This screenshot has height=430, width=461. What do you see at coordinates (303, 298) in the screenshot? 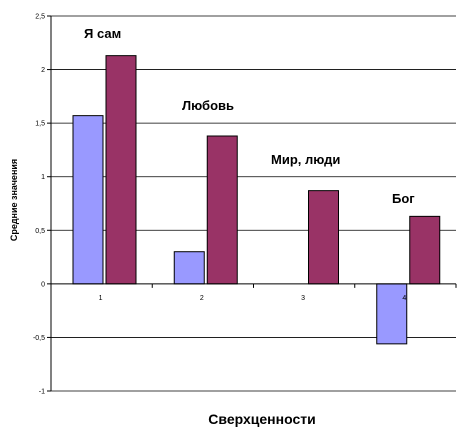
I see `x-tick-label: 3` at bounding box center [303, 298].